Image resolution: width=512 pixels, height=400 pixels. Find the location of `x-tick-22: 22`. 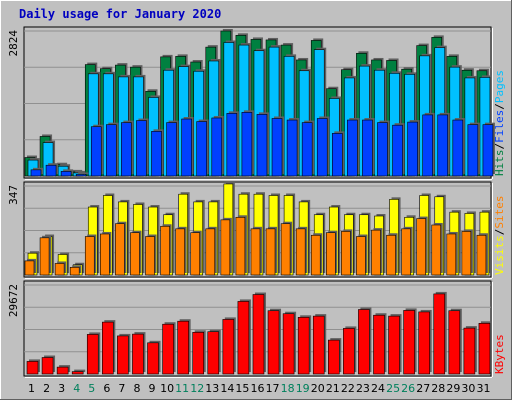

x-tick-22: 22 is located at coordinates (348, 388).